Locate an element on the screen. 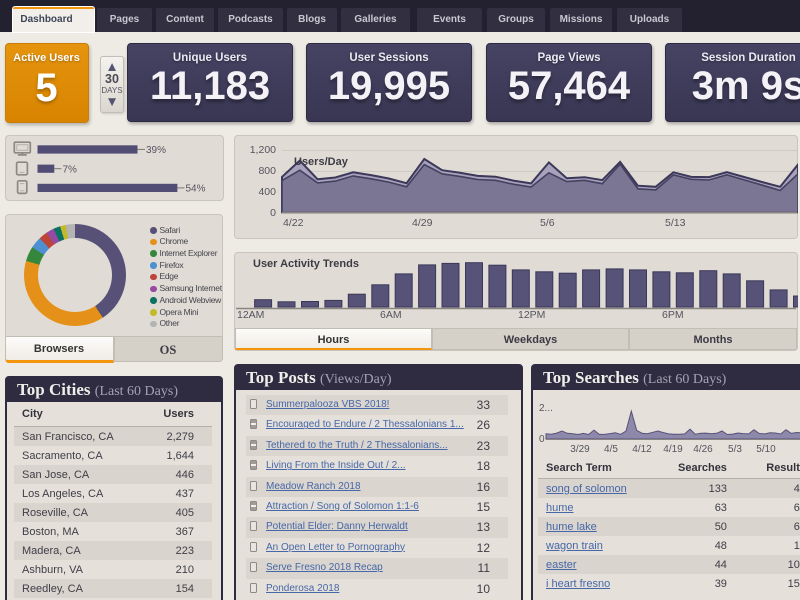 This screenshot has height=600, width=800. svg-text: 4/26 is located at coordinates (703, 449).